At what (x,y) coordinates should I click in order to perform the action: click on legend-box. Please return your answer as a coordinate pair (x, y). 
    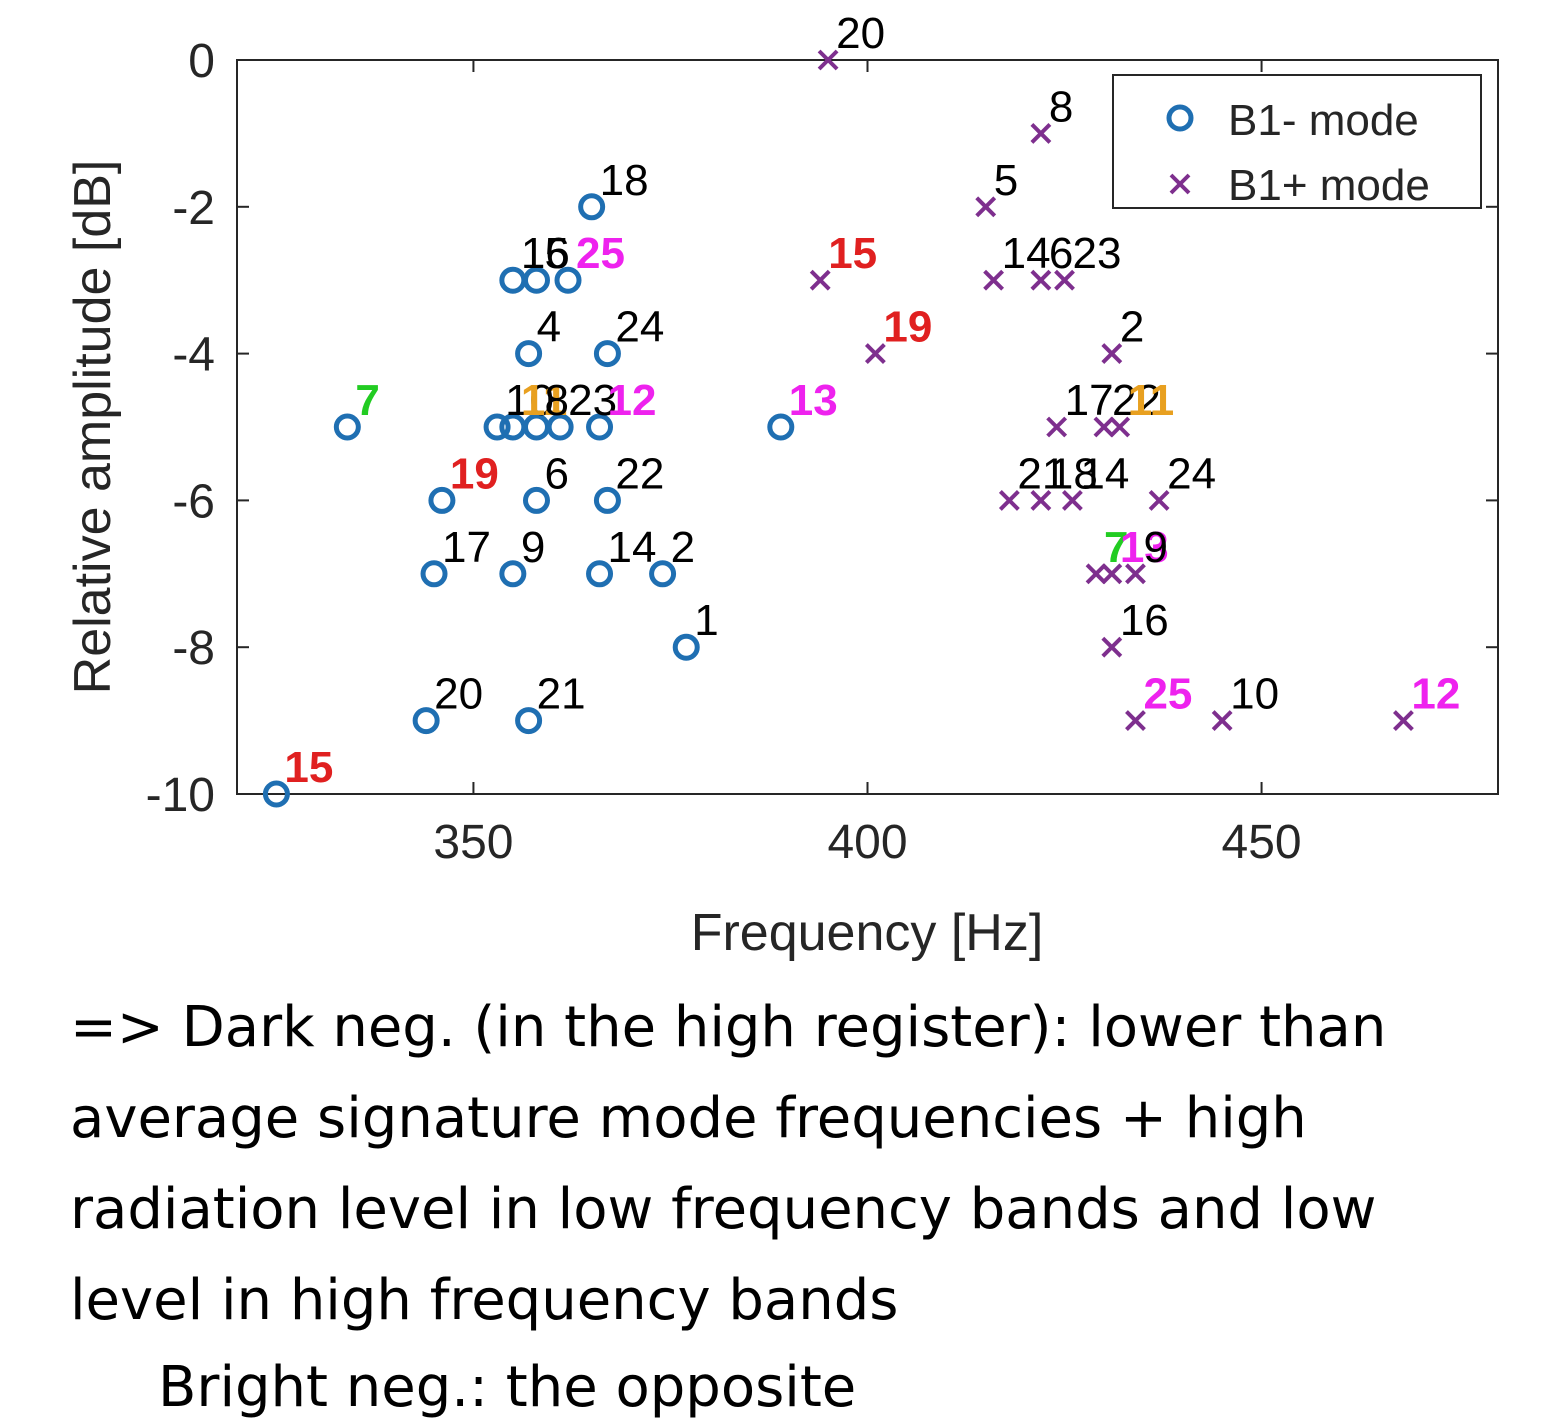
    Looking at the image, I should click on (1297, 141).